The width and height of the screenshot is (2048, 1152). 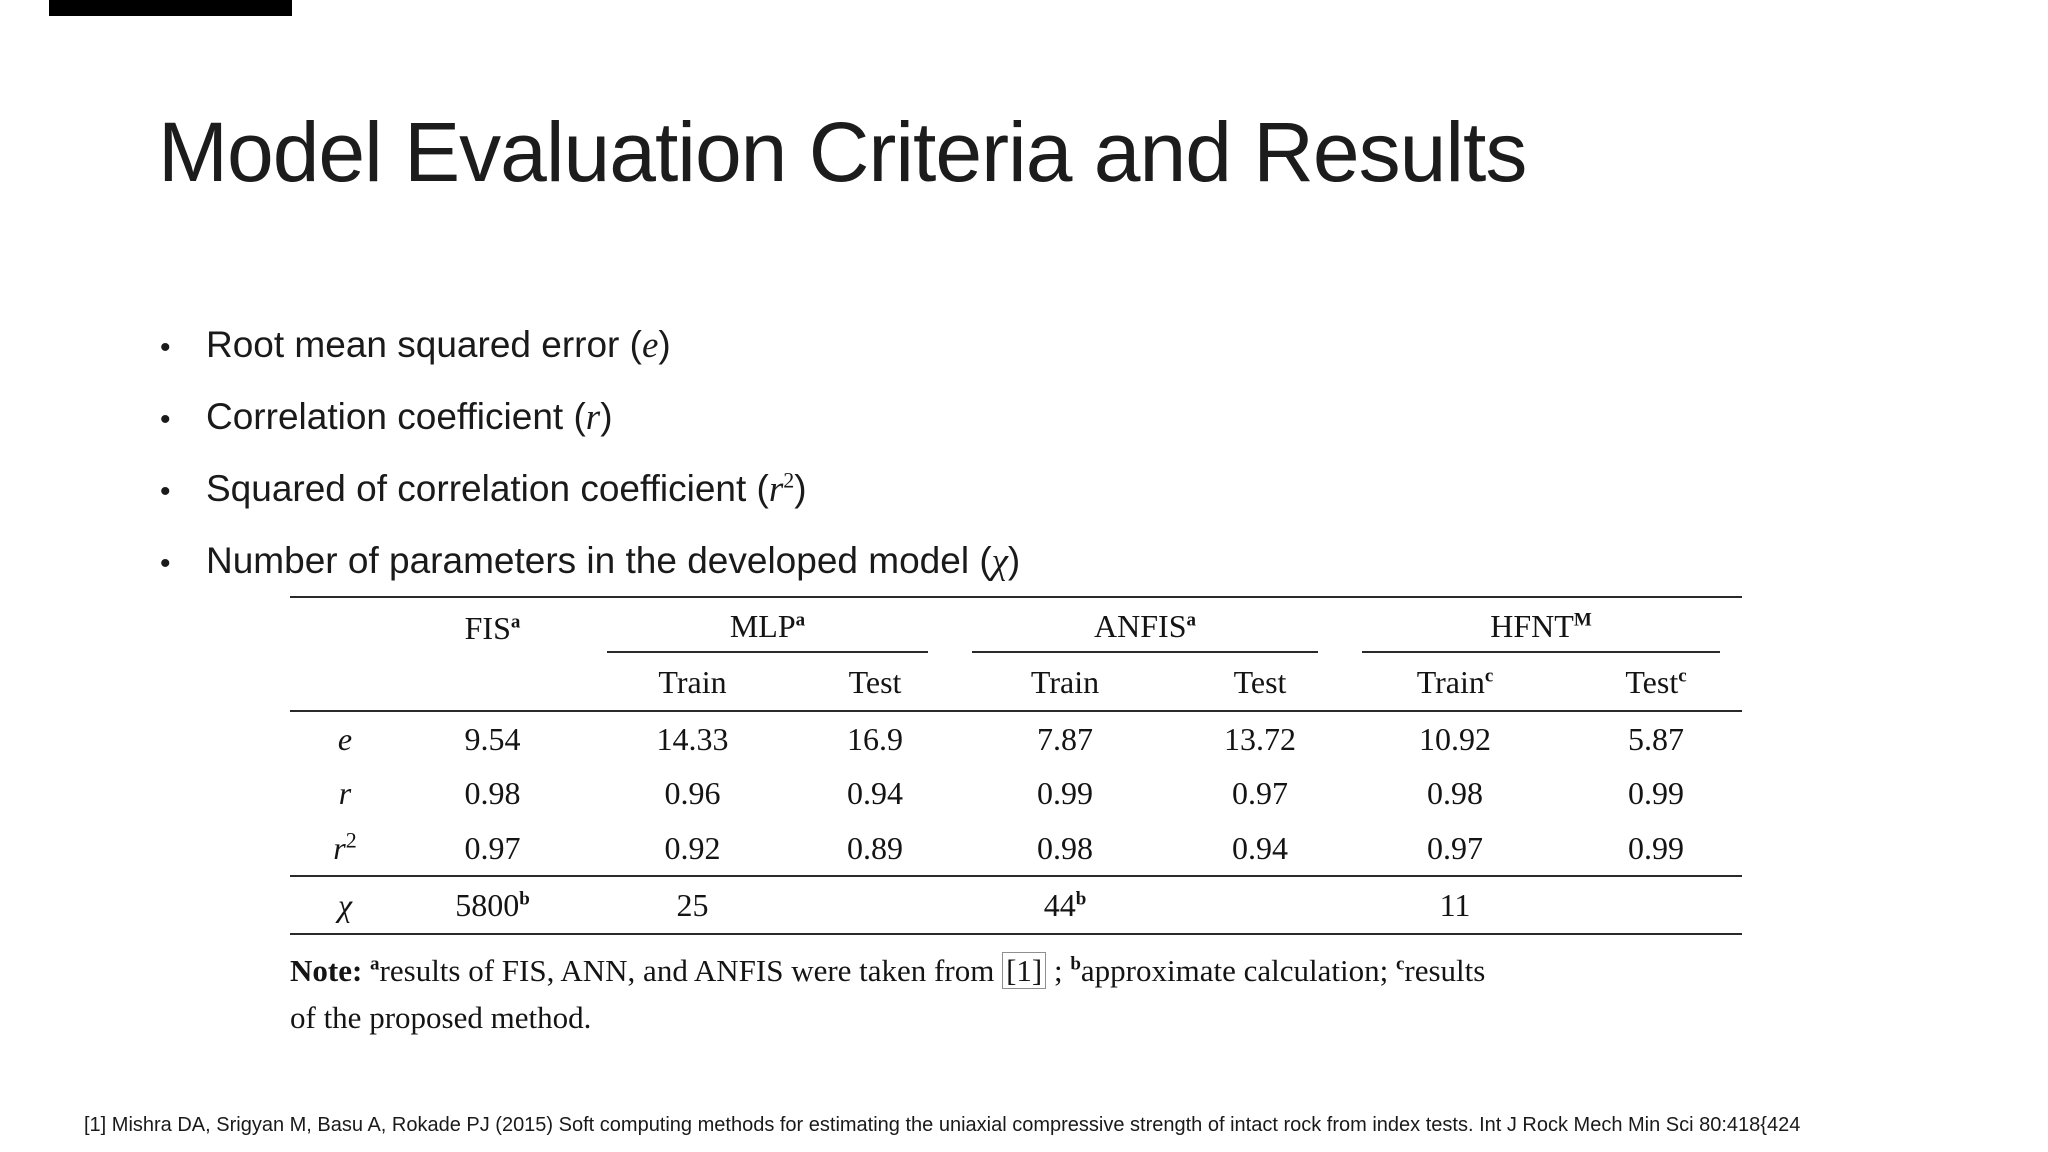 What do you see at coordinates (326, 970) in the screenshot?
I see `note-label: Note:` at bounding box center [326, 970].